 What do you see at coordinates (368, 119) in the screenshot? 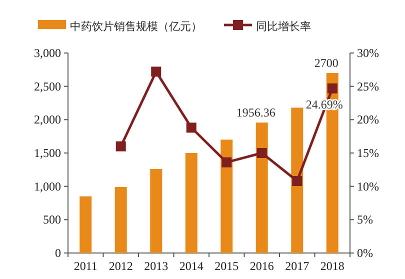
I see `y2-tick-label: 20%` at bounding box center [368, 119].